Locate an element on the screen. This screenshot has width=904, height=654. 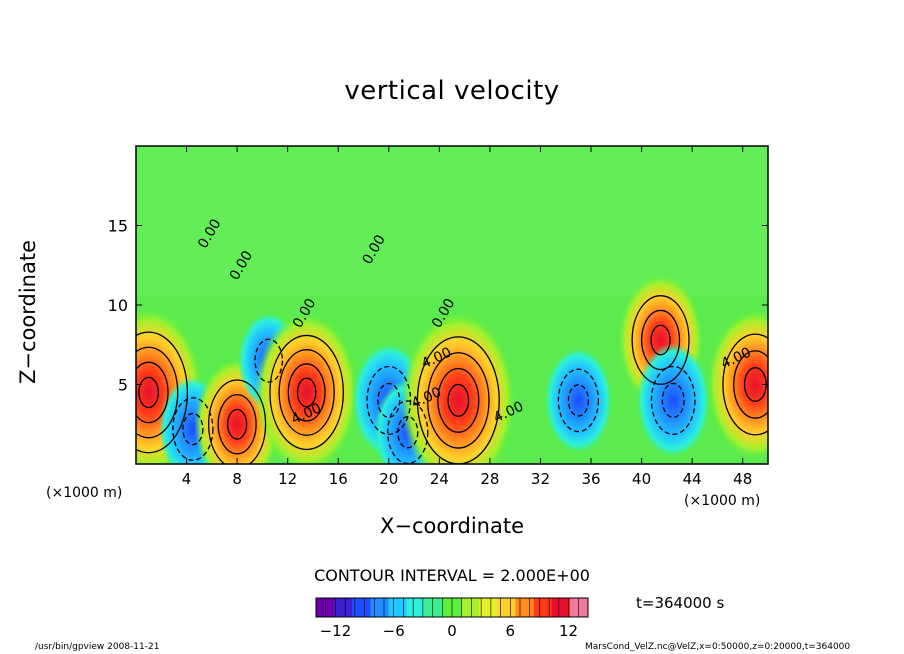
colorbar-tick-label: 6 is located at coordinates (511, 631).